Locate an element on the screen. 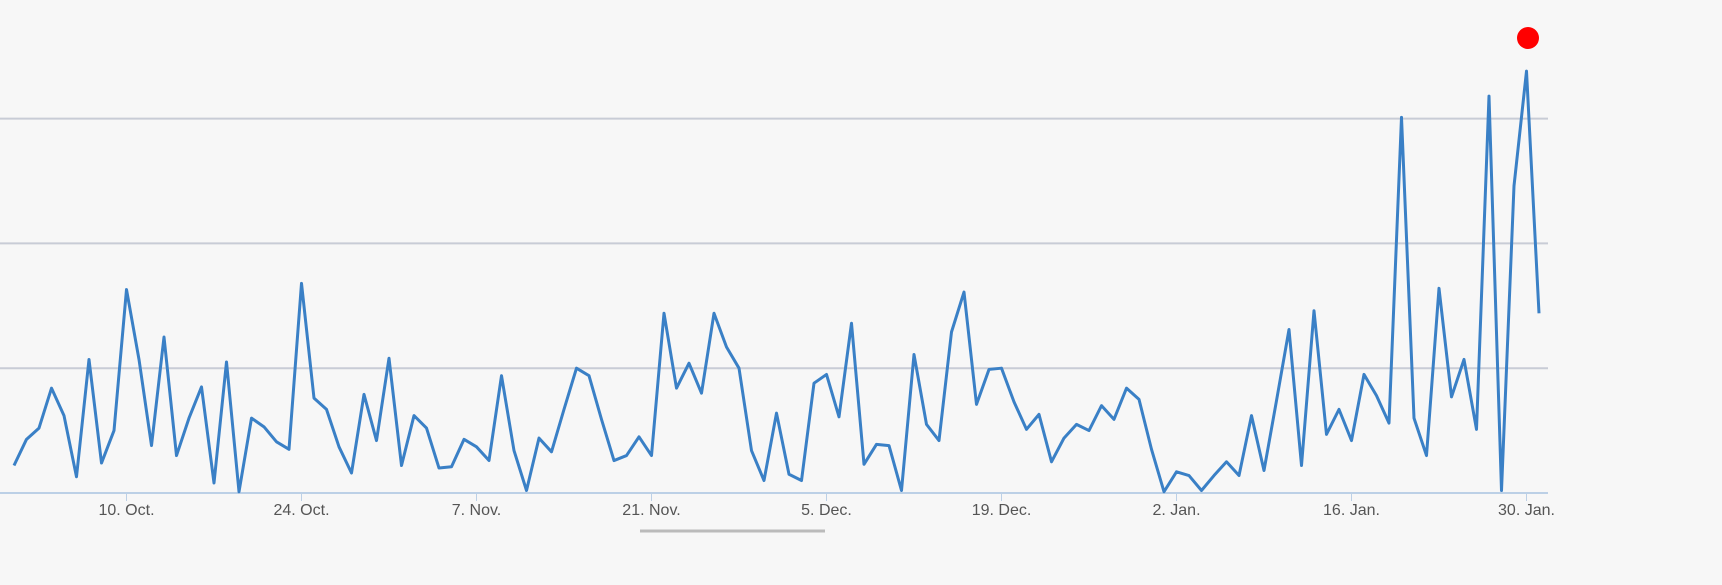  x-tick-label: 24. Oct. is located at coordinates (301, 510).